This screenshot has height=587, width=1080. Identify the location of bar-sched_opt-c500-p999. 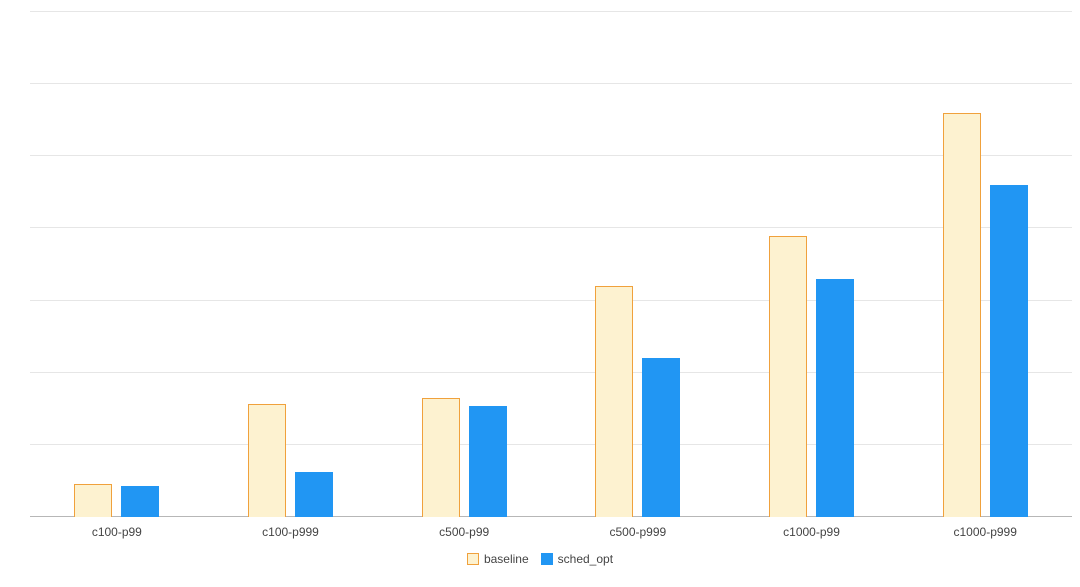
(661, 437).